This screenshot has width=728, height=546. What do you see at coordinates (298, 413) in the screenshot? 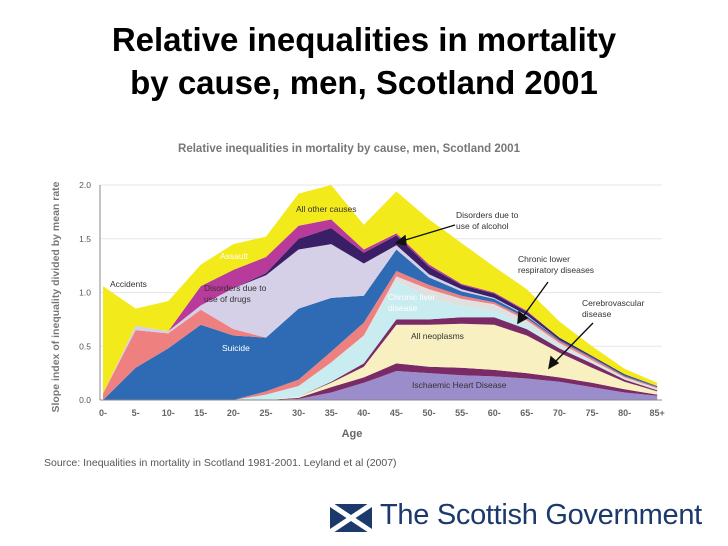
I see `x-tick-label: 30-` at bounding box center [298, 413].